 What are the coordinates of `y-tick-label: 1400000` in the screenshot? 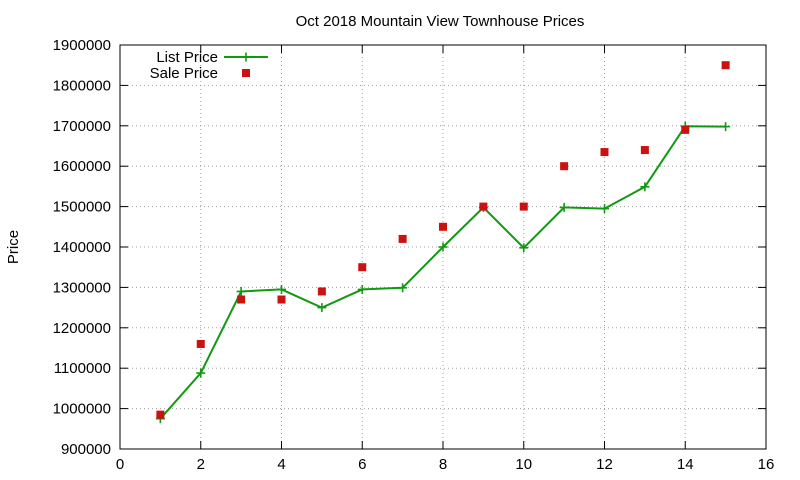 It's located at (82, 247).